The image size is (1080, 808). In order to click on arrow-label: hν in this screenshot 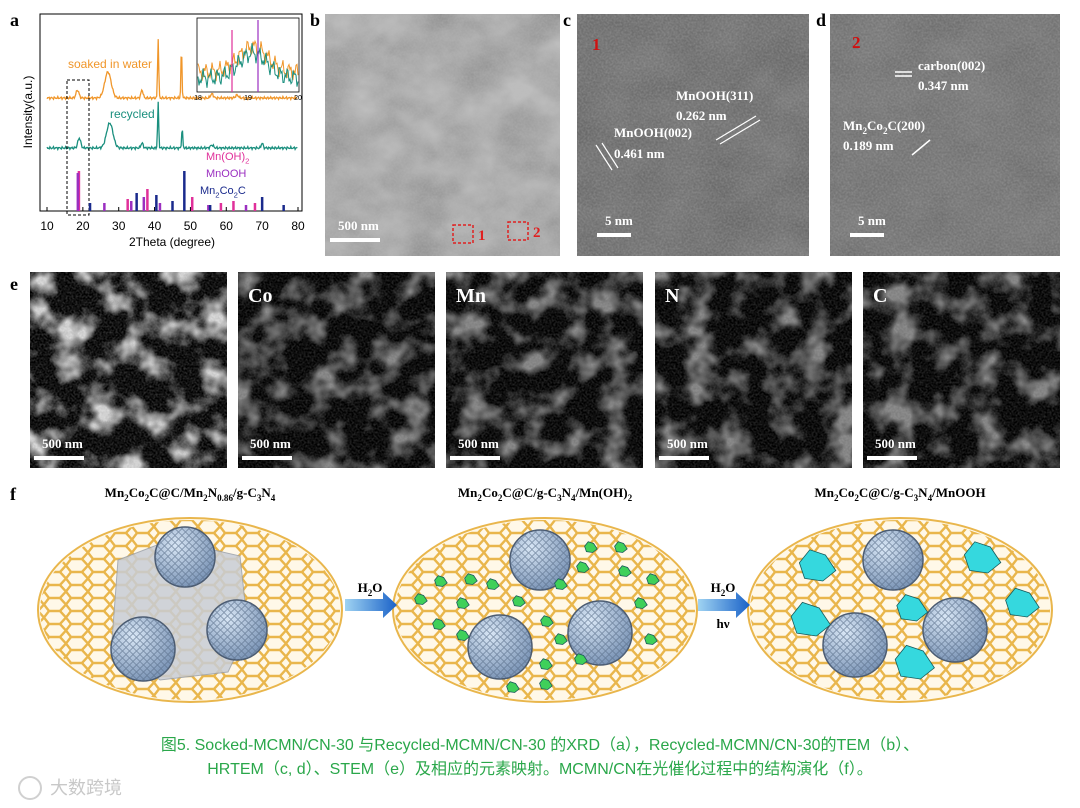, I will do `click(722, 623)`.